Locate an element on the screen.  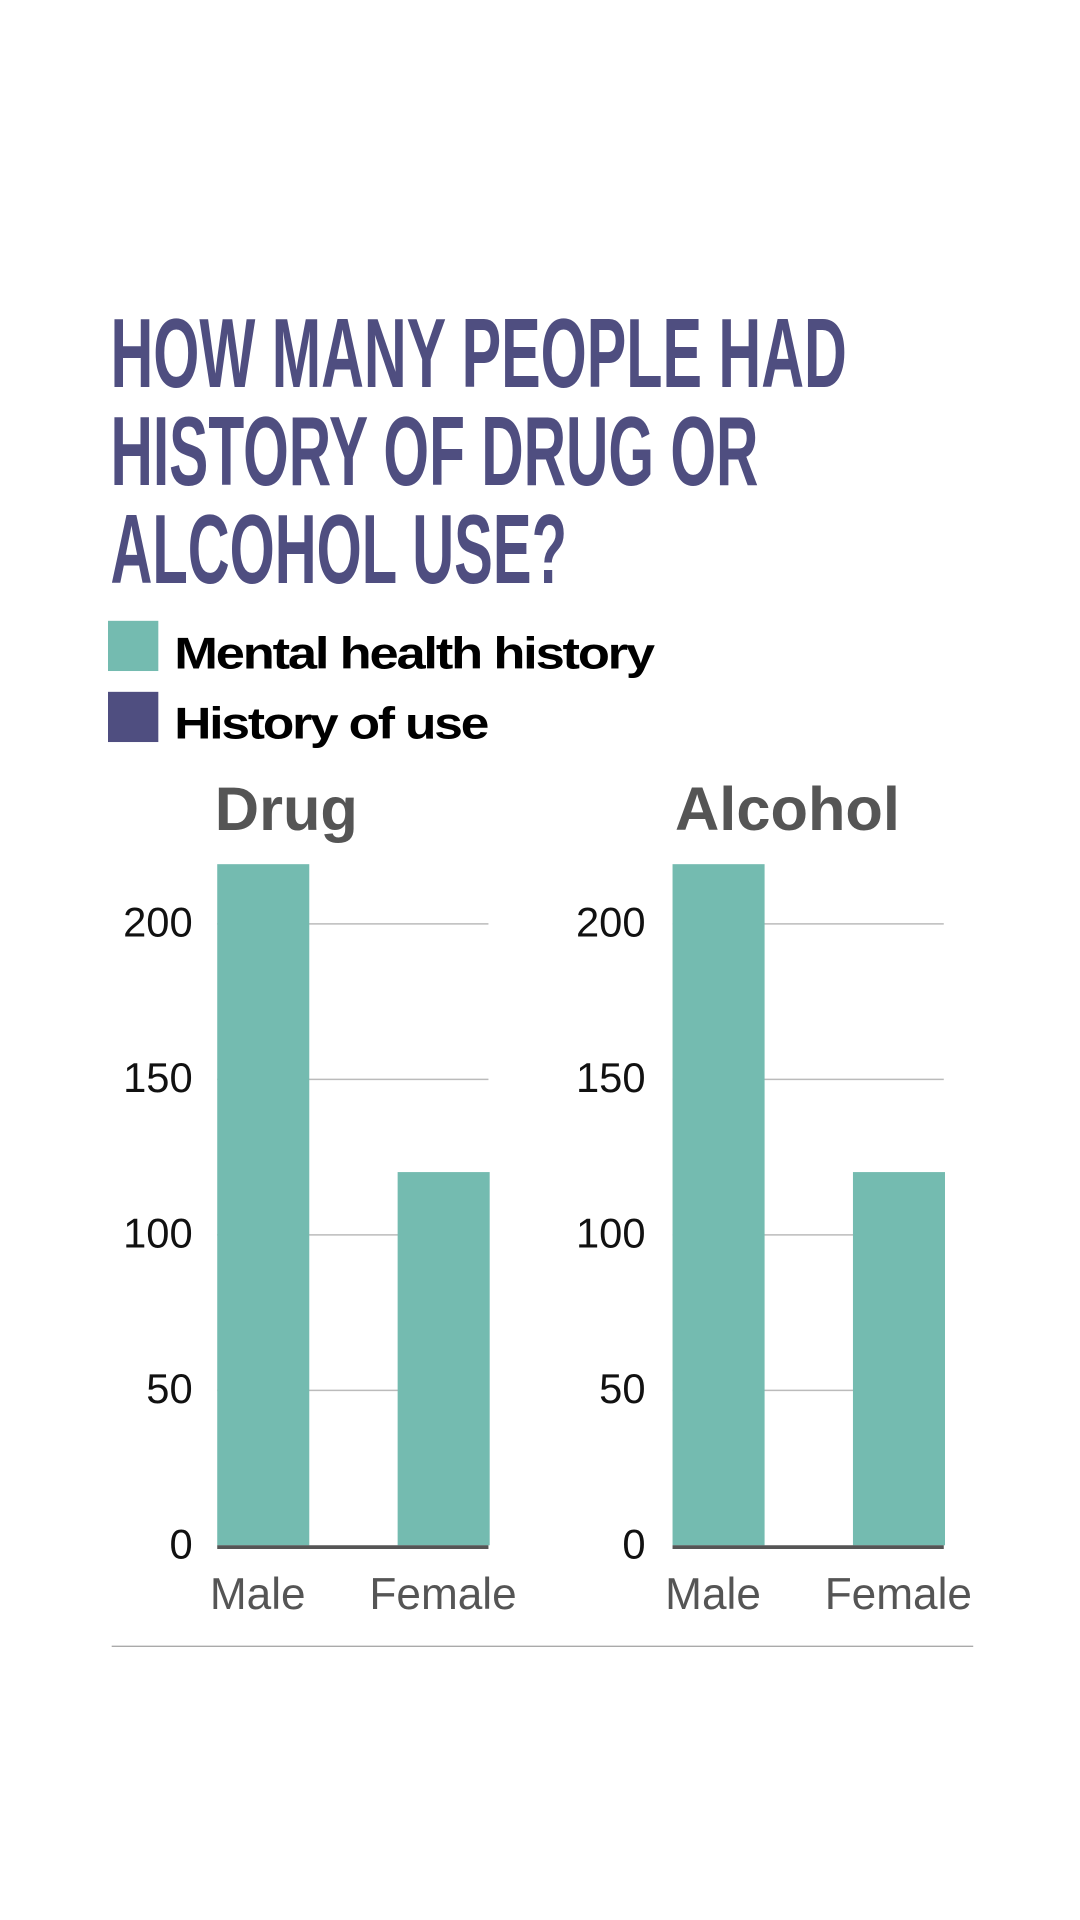
legend-swatch-history-of-use is located at coordinates (133, 717).